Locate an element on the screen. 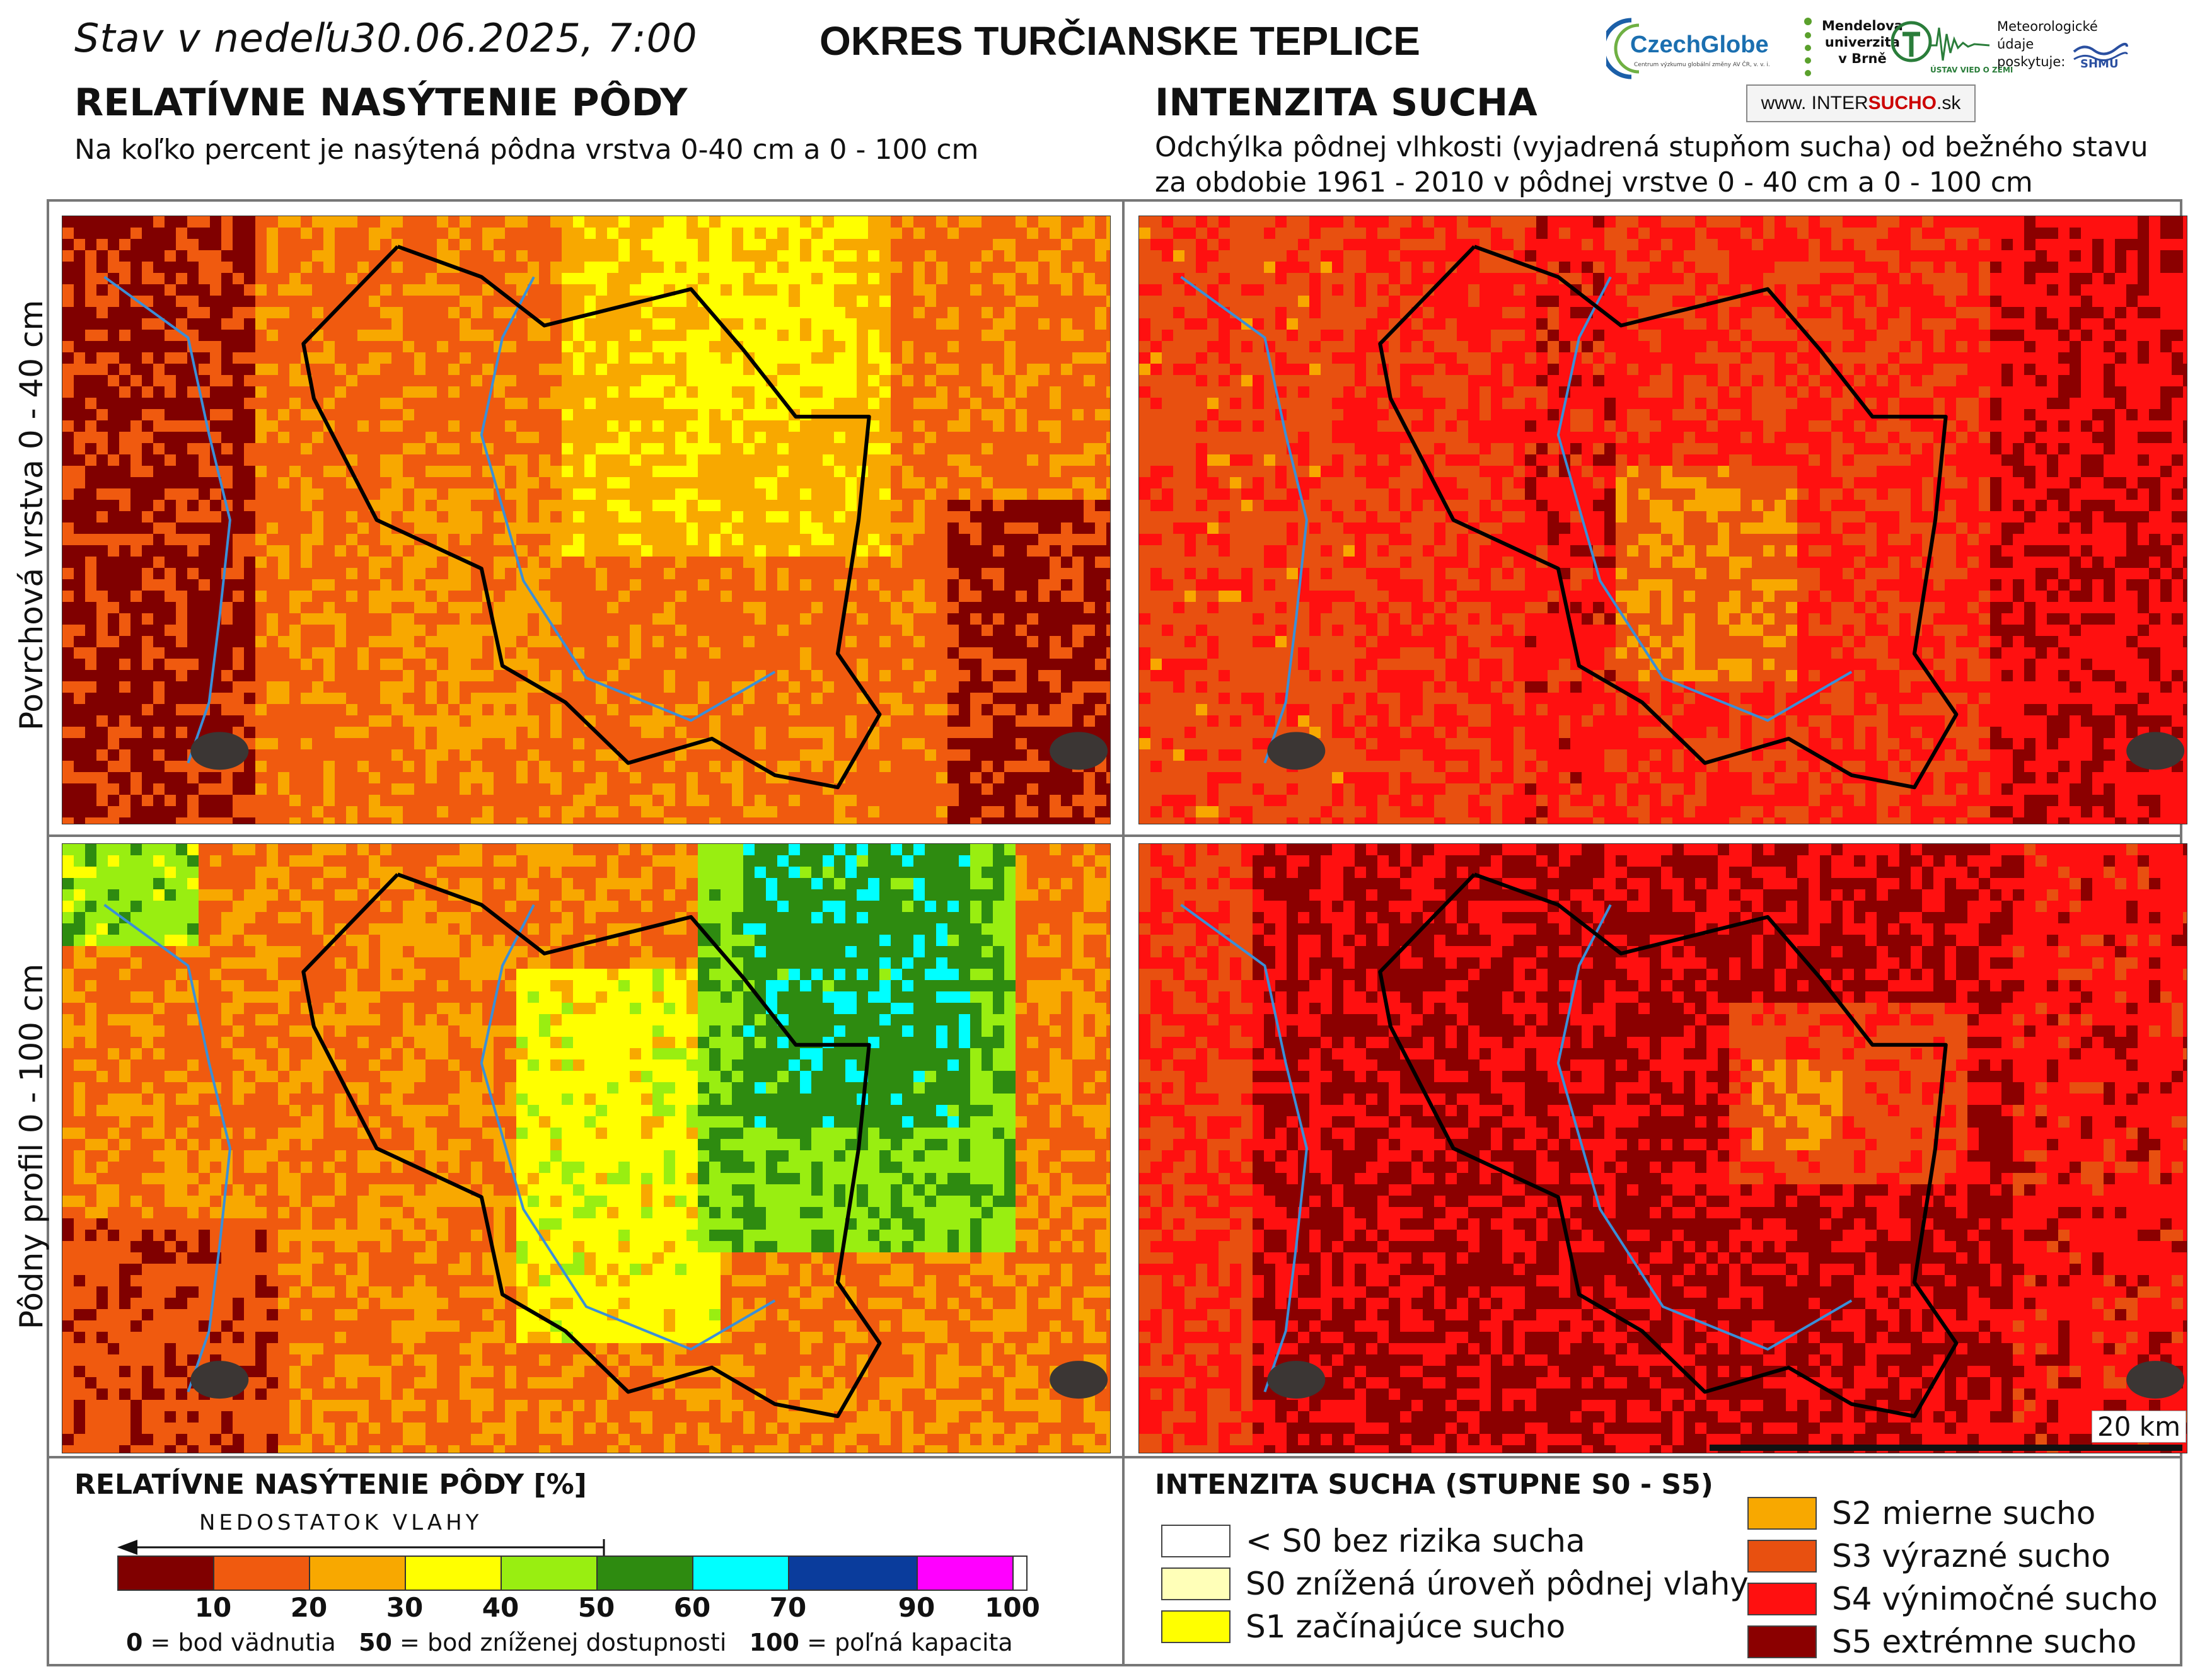 This screenshot has height=1674, width=2212. legend-tick-90: 90 is located at coordinates (916, 1607).